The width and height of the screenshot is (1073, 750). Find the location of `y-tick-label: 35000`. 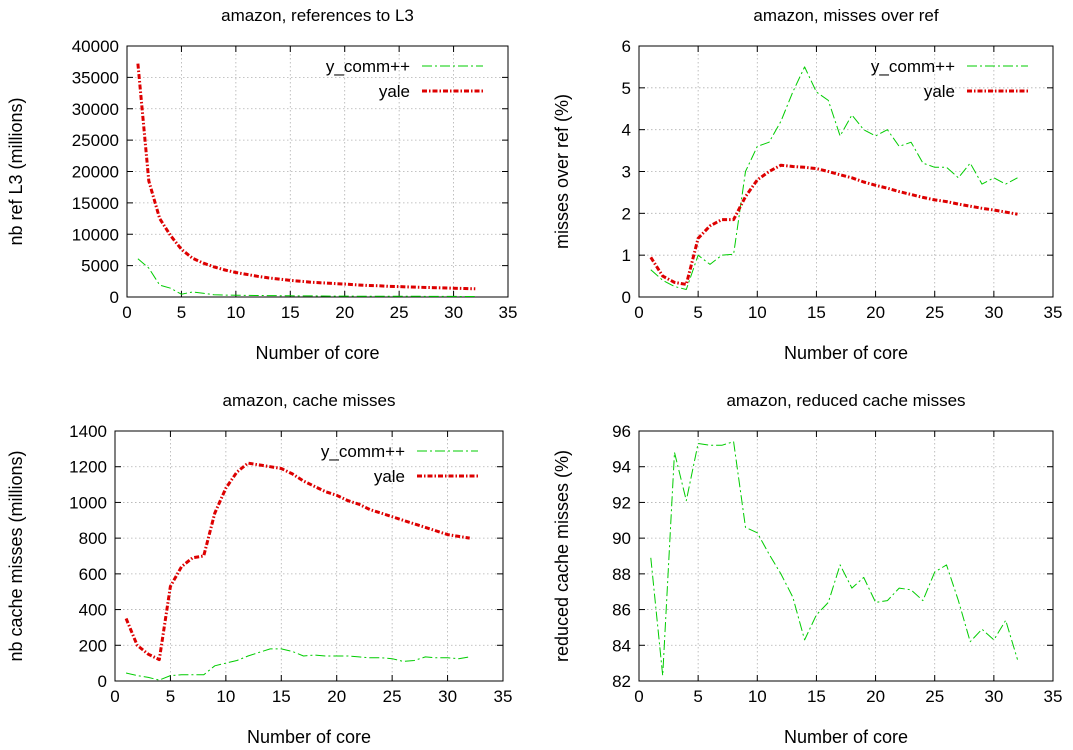

y-tick-label: 35000 is located at coordinates (95, 77).